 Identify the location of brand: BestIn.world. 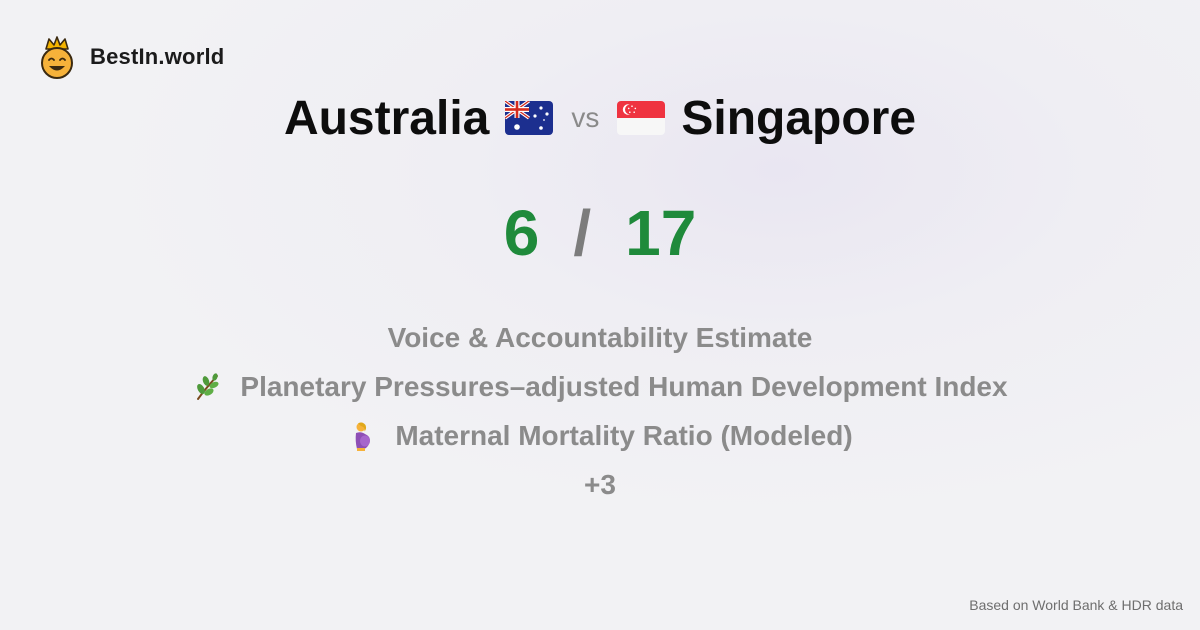
(131, 57).